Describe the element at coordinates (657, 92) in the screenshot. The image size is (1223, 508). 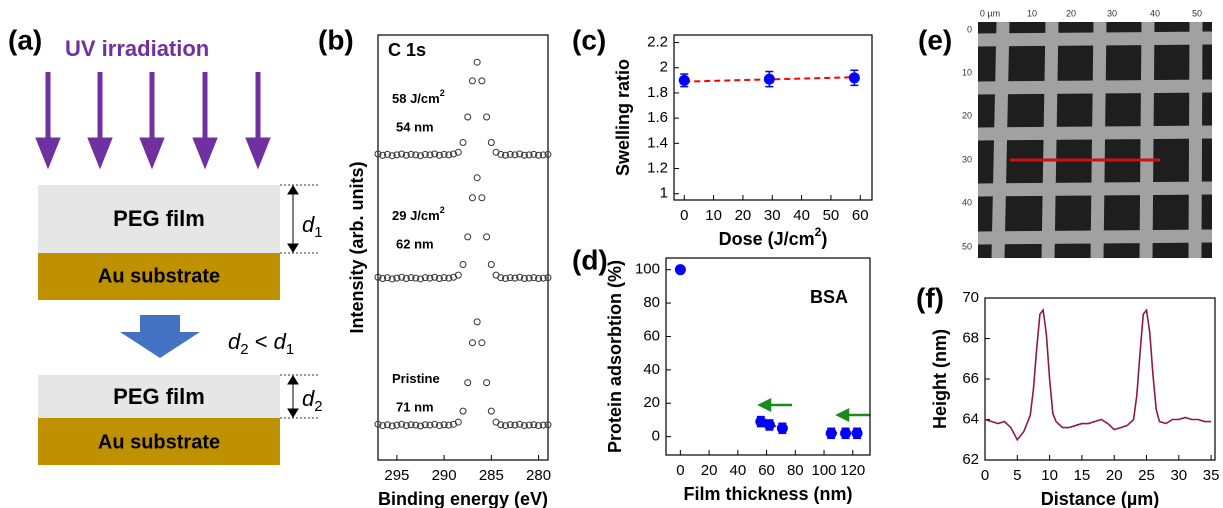
I see `y-tick-label: 1.8` at that location.